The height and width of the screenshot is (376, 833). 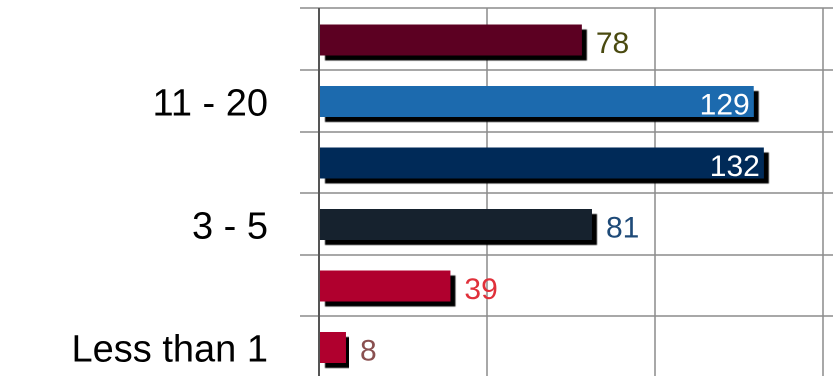 What do you see at coordinates (210, 104) in the screenshot?
I see `category-label-1: 11 - 20` at bounding box center [210, 104].